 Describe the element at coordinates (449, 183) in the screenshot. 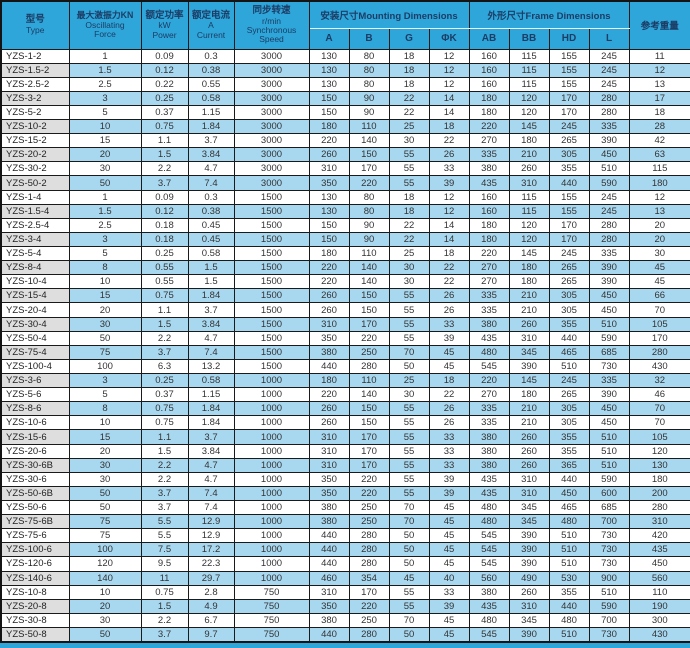

I see `value-cell: 39` at that location.